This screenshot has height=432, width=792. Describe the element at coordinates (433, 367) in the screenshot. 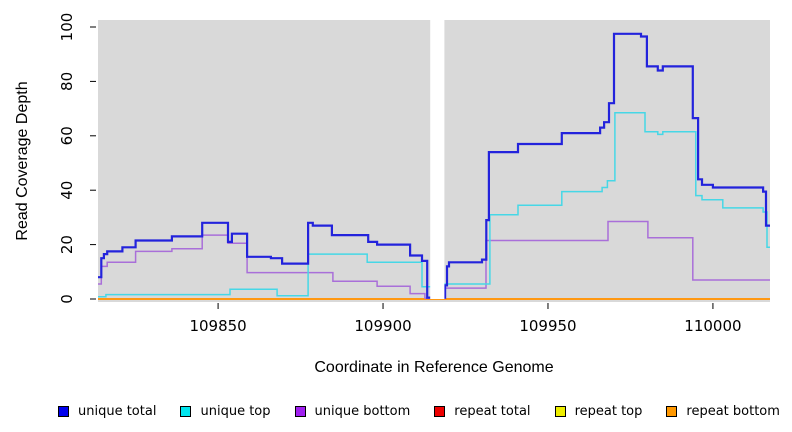

I see `x-axis-title: Coordinate in Reference Genome` at that location.